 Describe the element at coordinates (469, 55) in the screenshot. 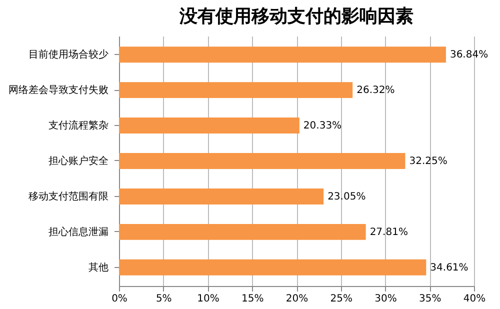

I see `data-label: 36.84%` at that location.